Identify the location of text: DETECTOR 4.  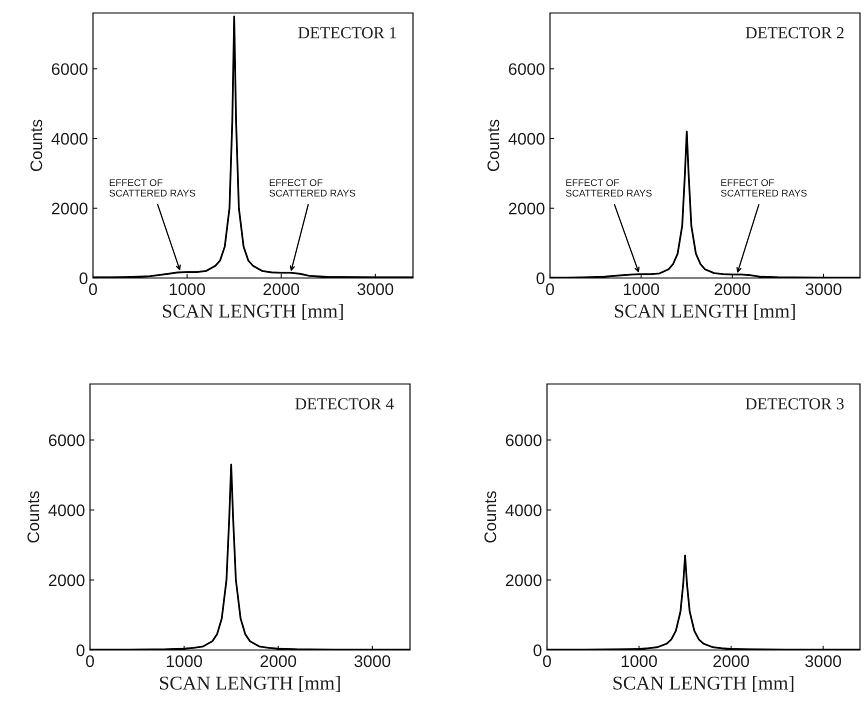
(344, 404).